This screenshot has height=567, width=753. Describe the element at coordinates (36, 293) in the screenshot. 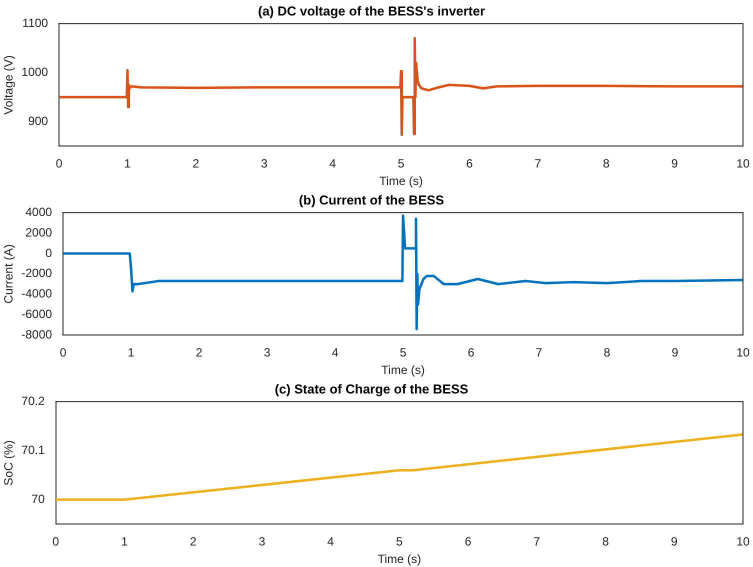

I see `y-tick-label: -4000` at that location.